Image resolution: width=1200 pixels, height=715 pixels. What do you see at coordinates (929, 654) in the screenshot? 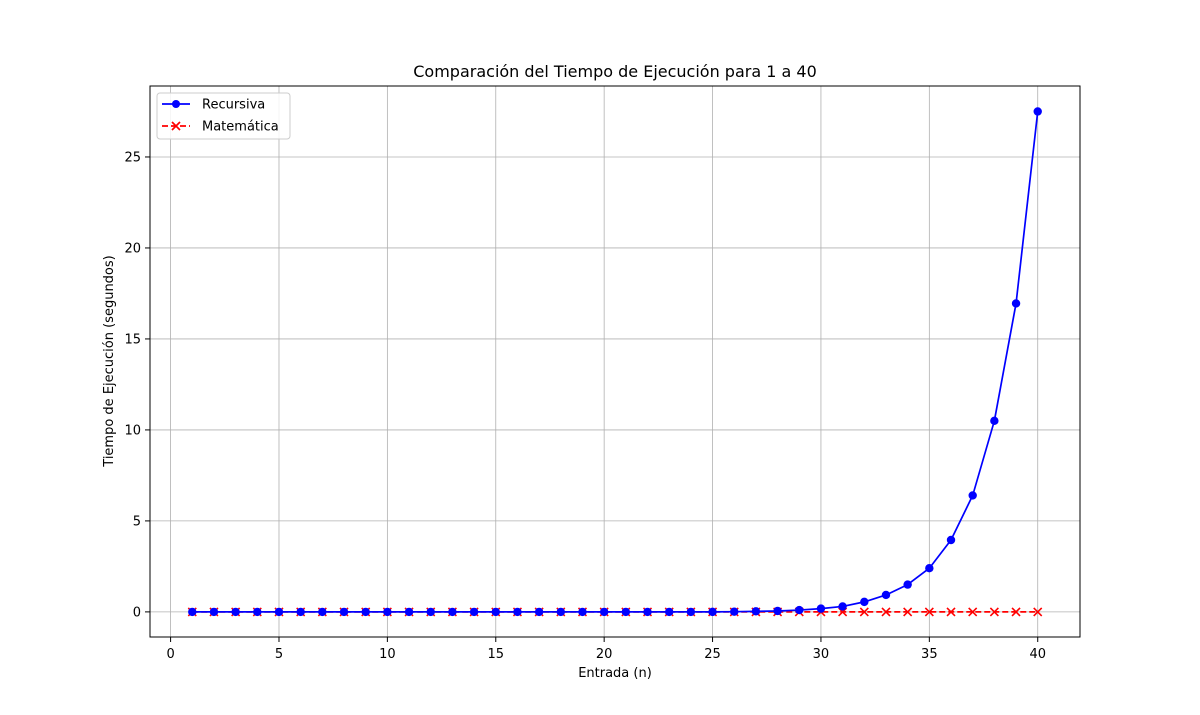
I see `x-tick-label: 35` at bounding box center [929, 654].